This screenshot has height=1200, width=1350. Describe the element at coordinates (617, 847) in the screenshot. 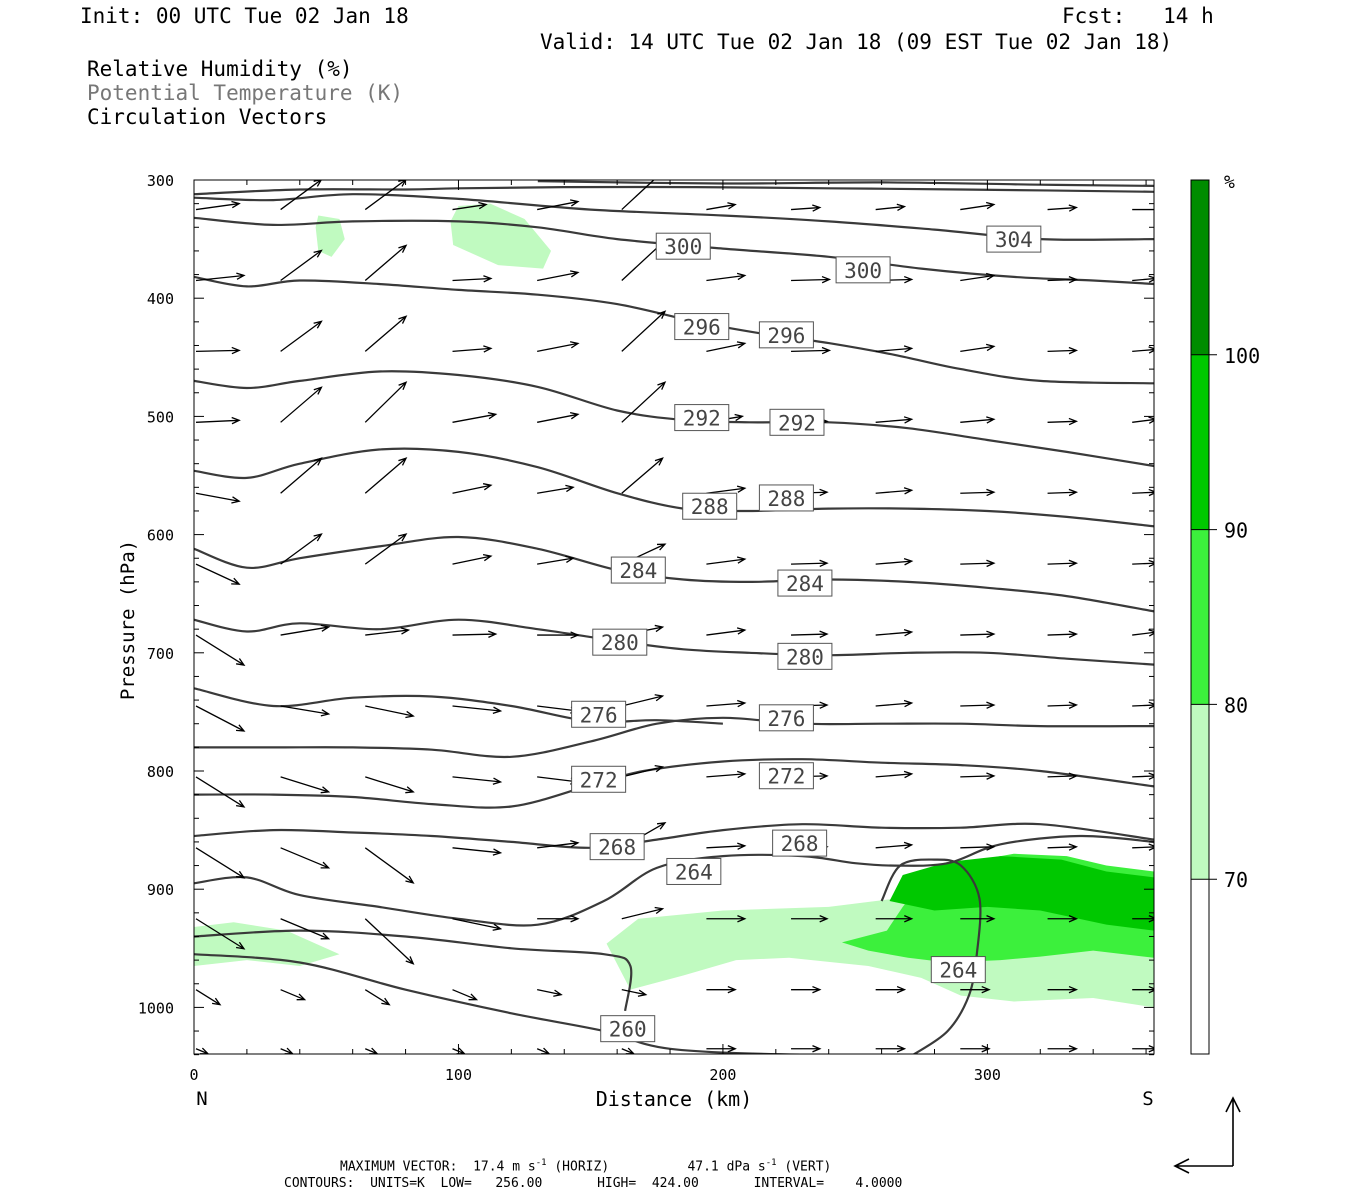

I see `contour-label-268-17: 268` at that location.